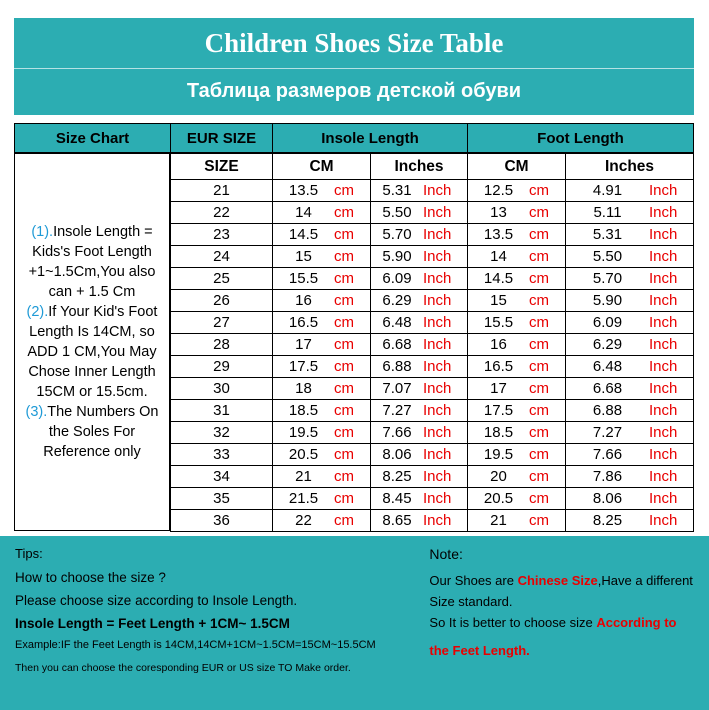 Image resolution: width=709 pixels, height=710 pixels. What do you see at coordinates (221, 300) in the screenshot?
I see `eur-size-cell: 26` at bounding box center [221, 300].